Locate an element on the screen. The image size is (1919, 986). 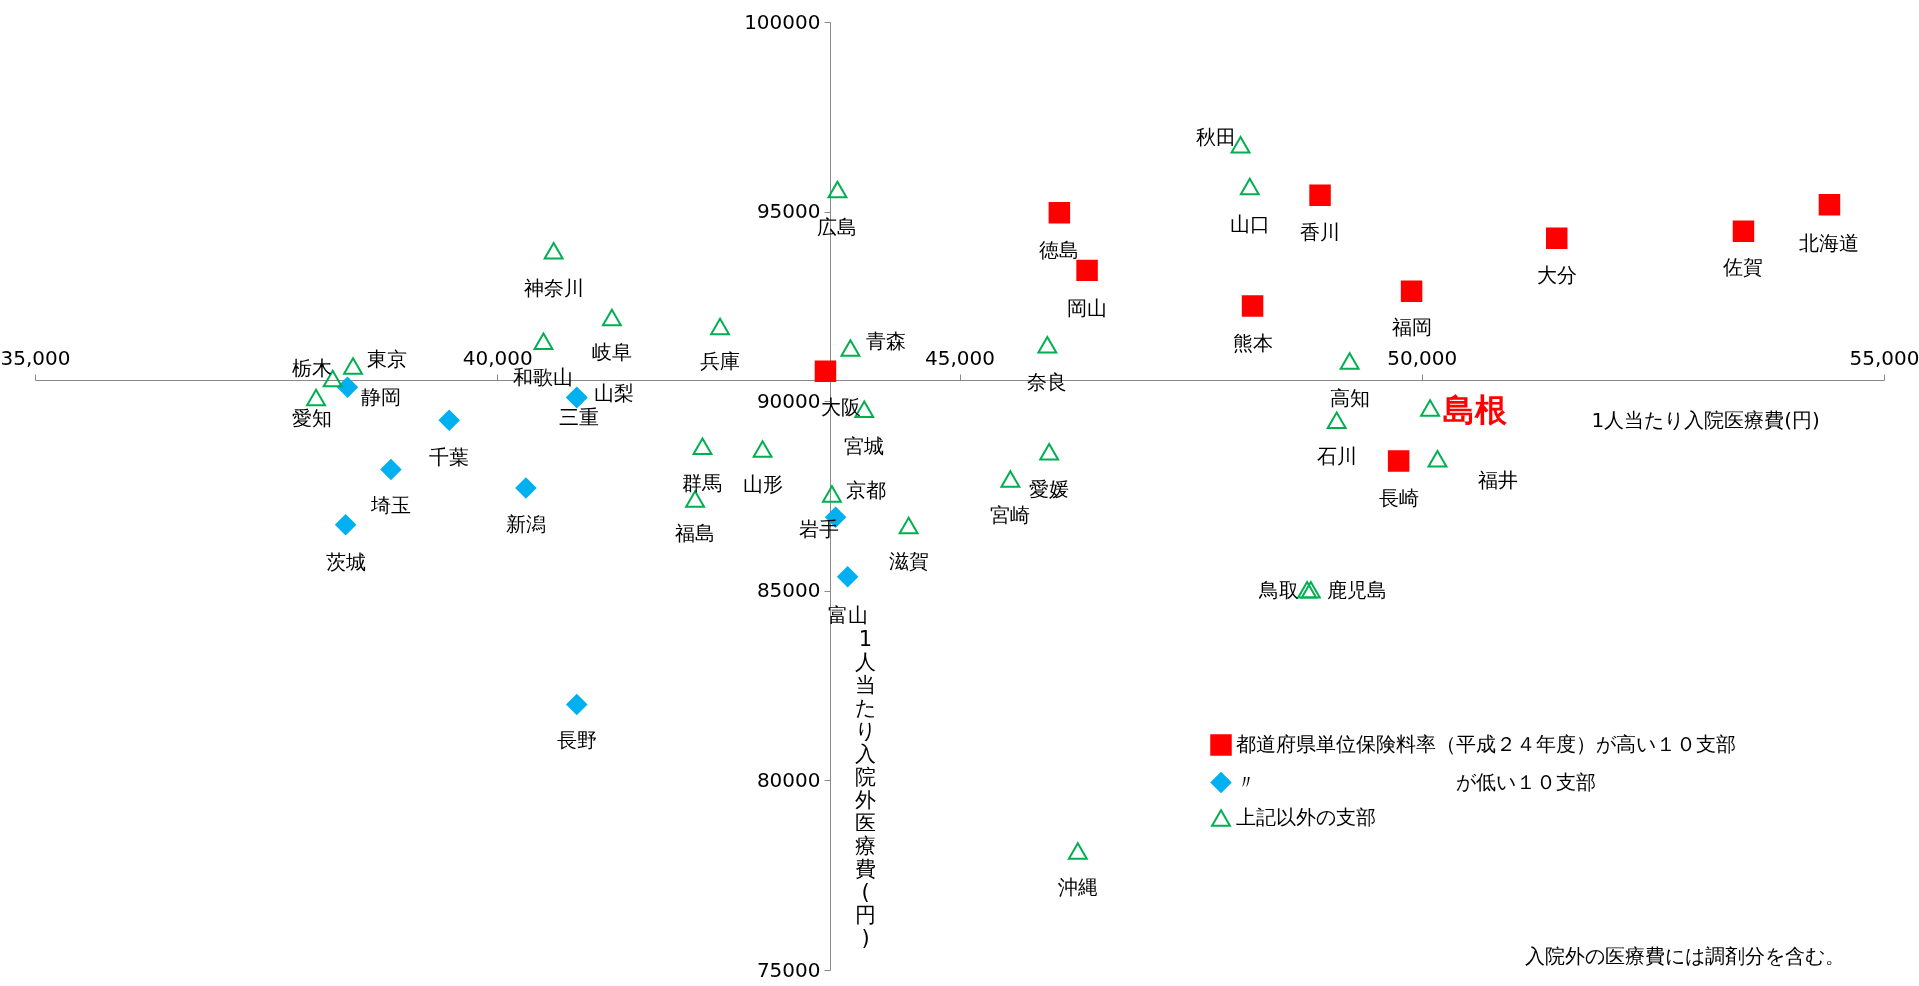
annotation: 山口 is located at coordinates (1249, 223).